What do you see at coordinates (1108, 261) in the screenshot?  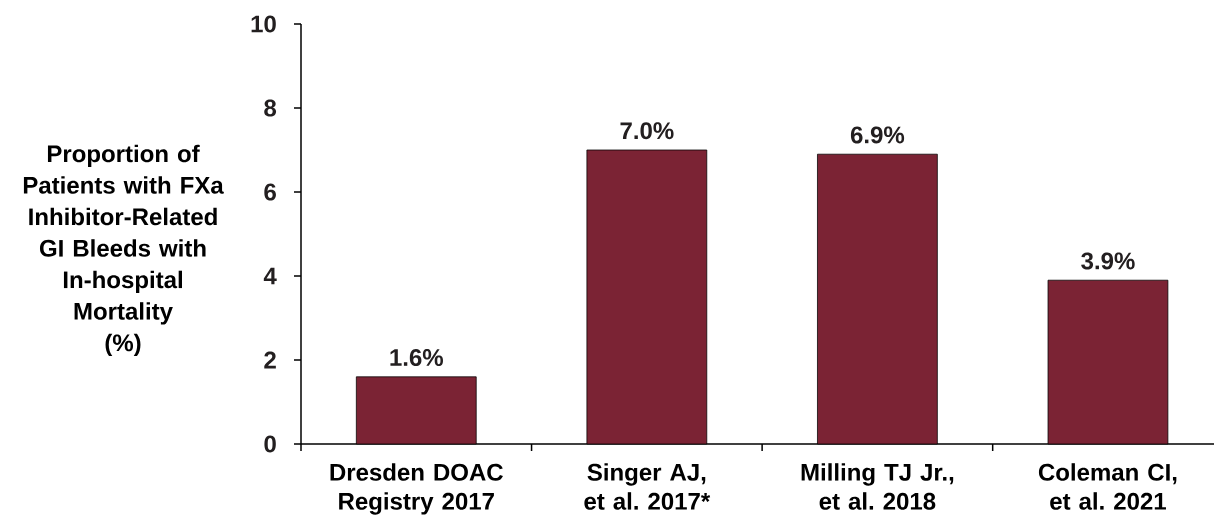 I see `data-label: 3.9%` at bounding box center [1108, 261].